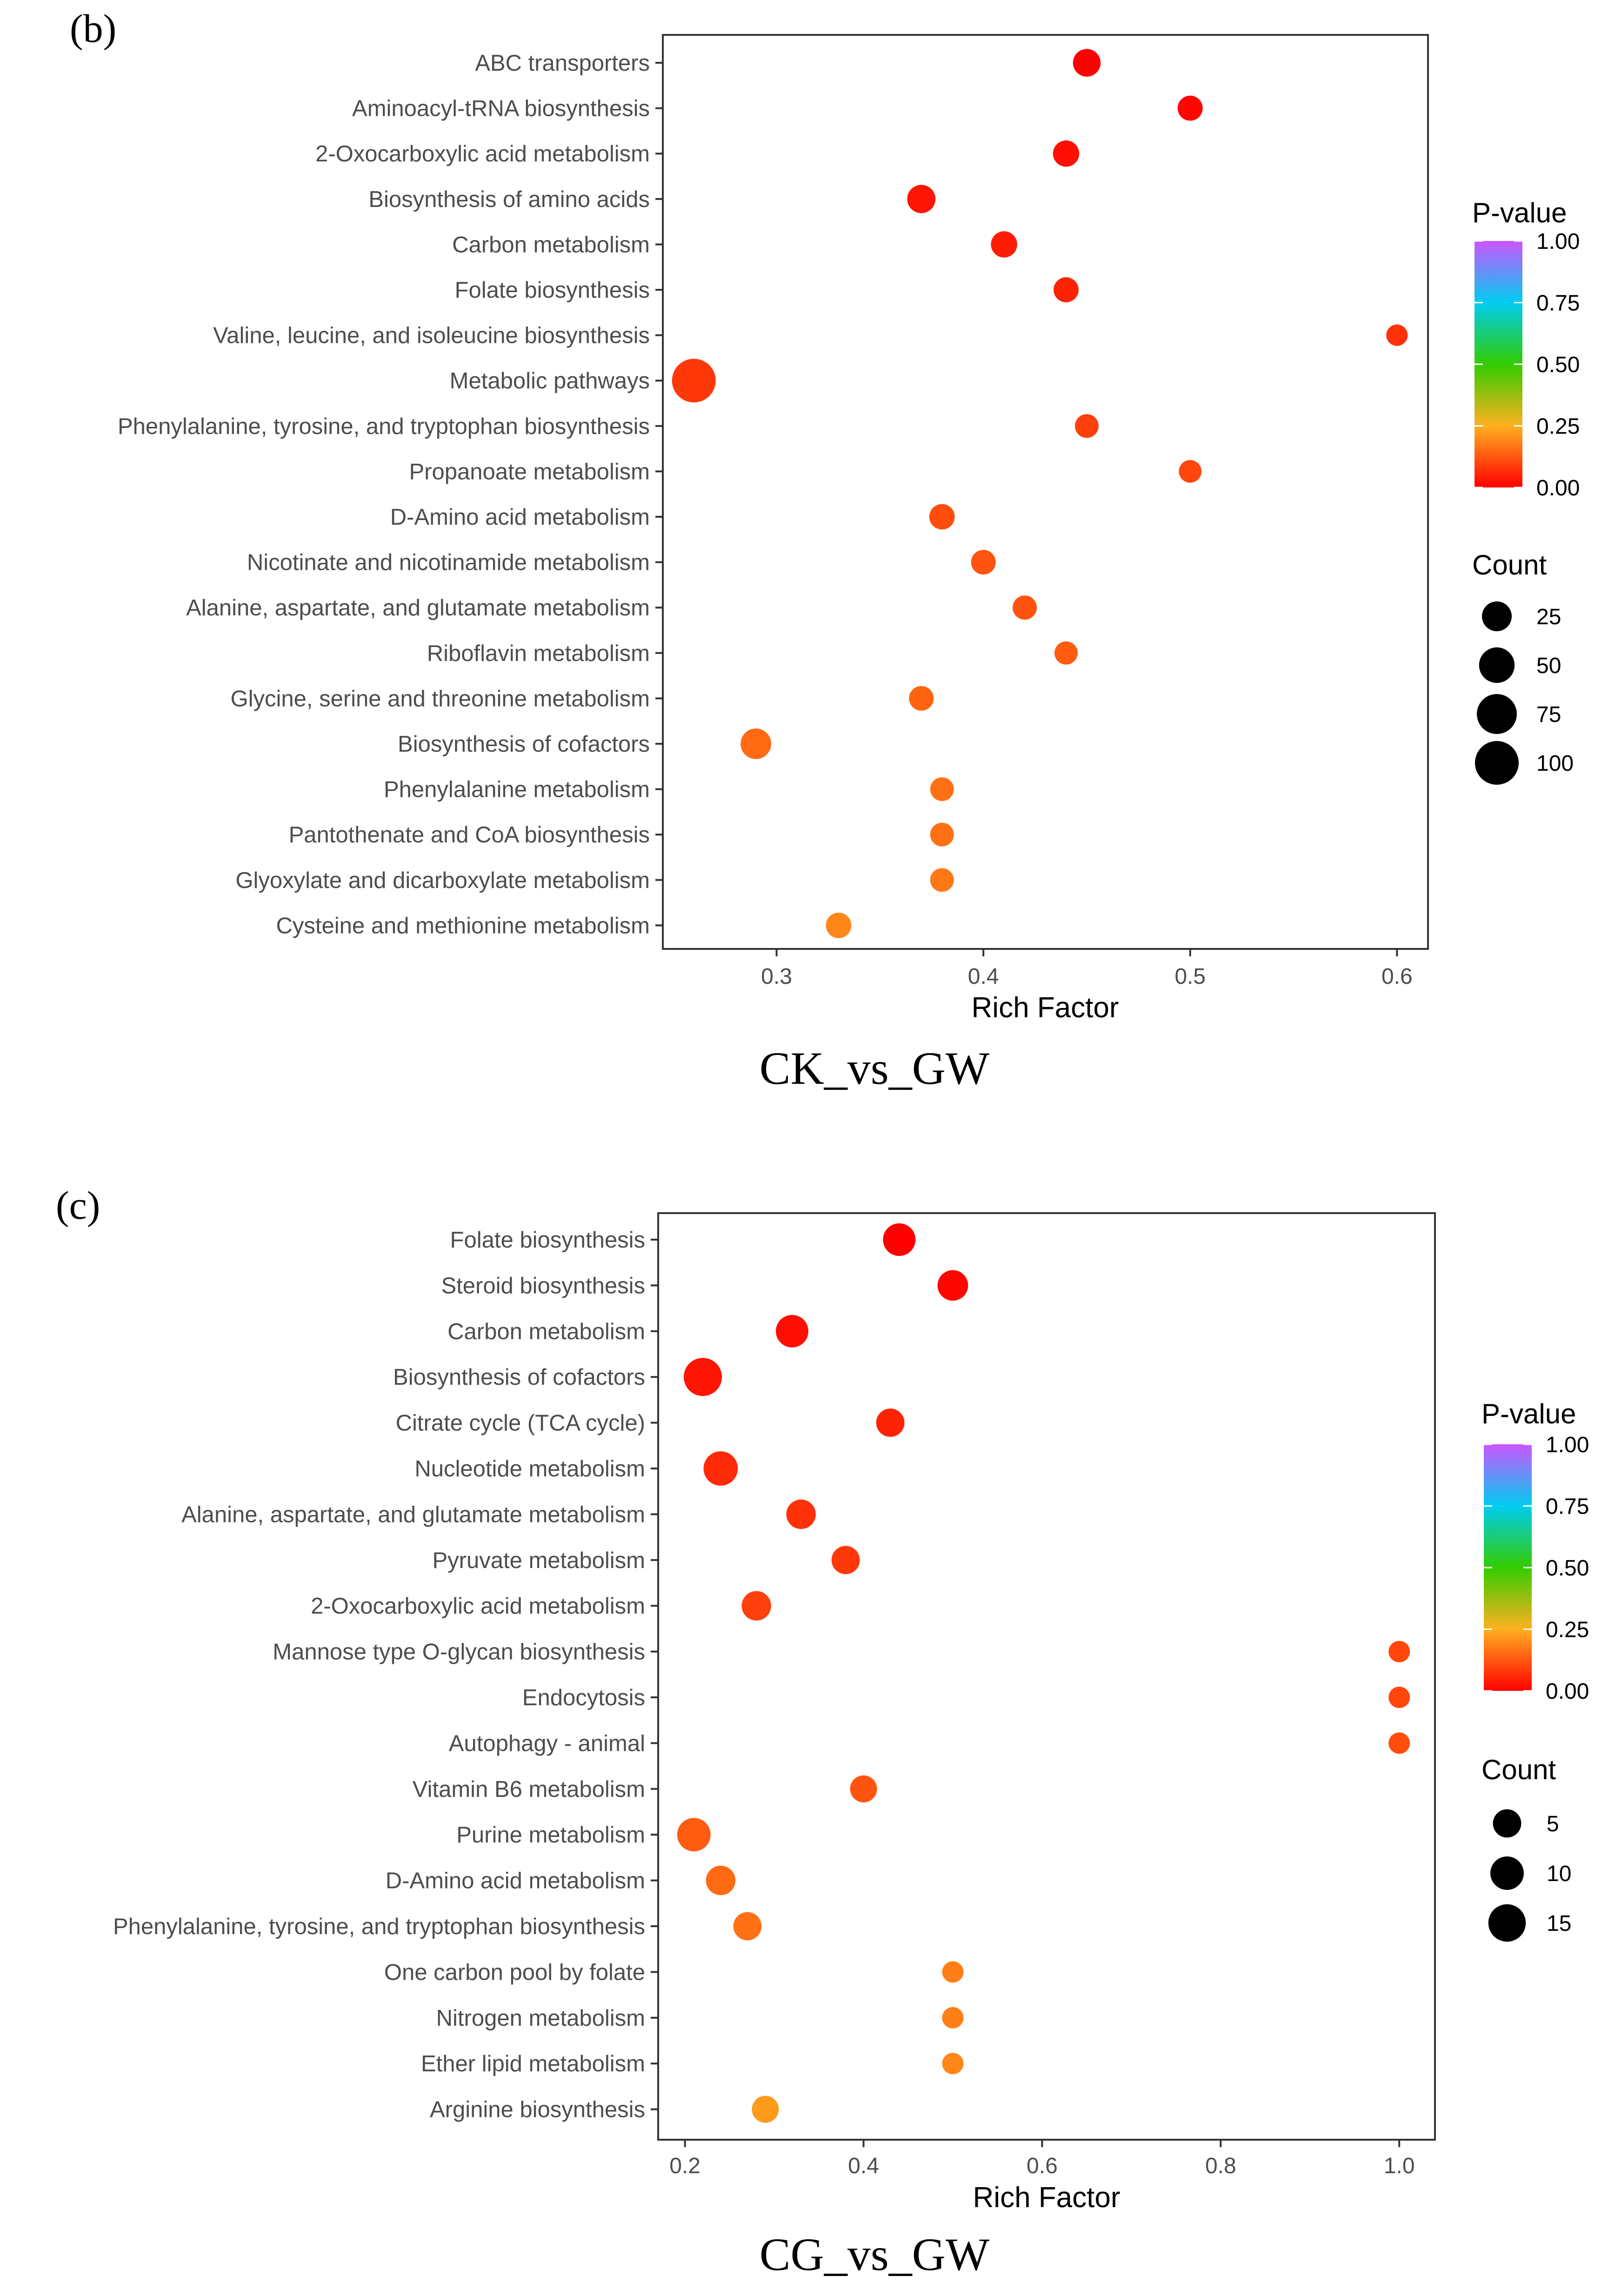 This screenshot has width=1608, height=2296. I want to click on size-key-label: 50, so click(1548, 666).